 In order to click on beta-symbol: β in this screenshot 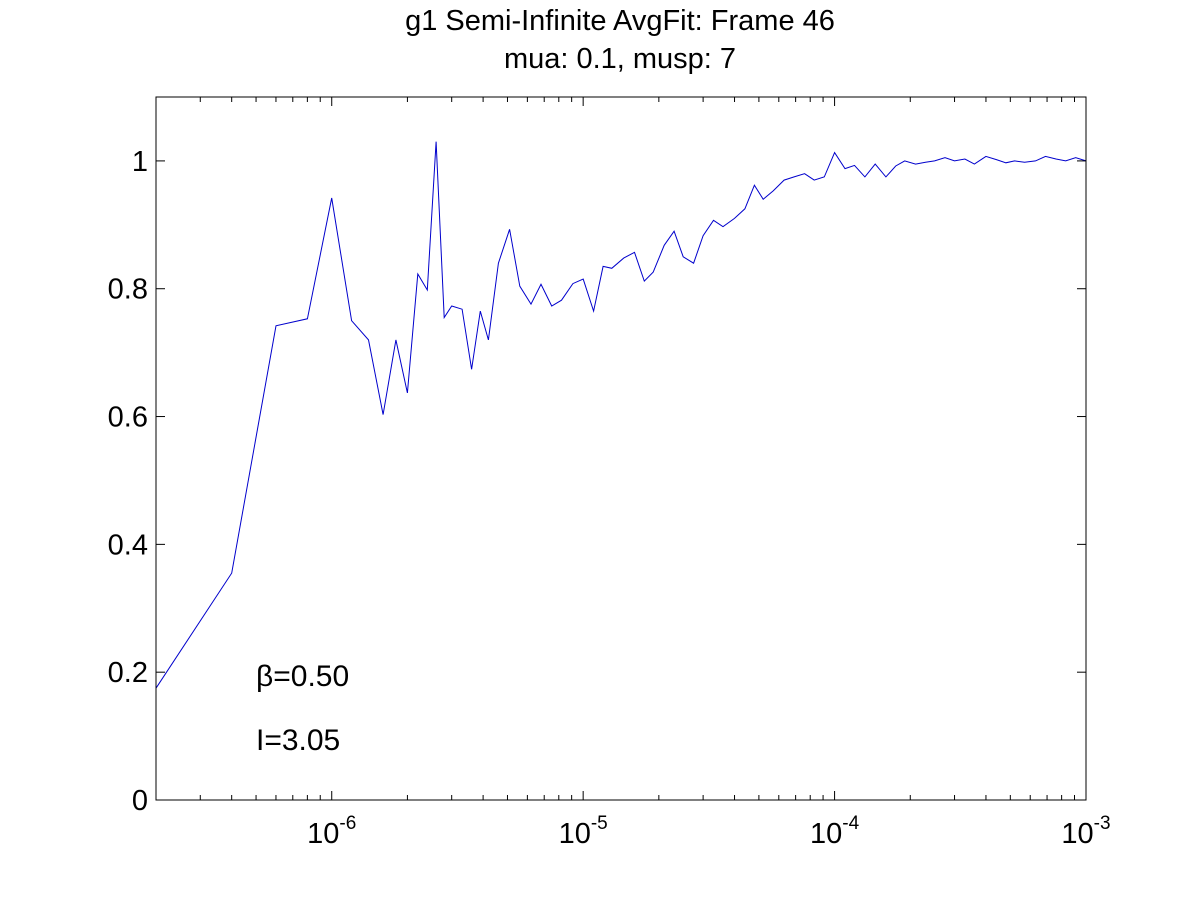, I will do `click(264, 676)`.